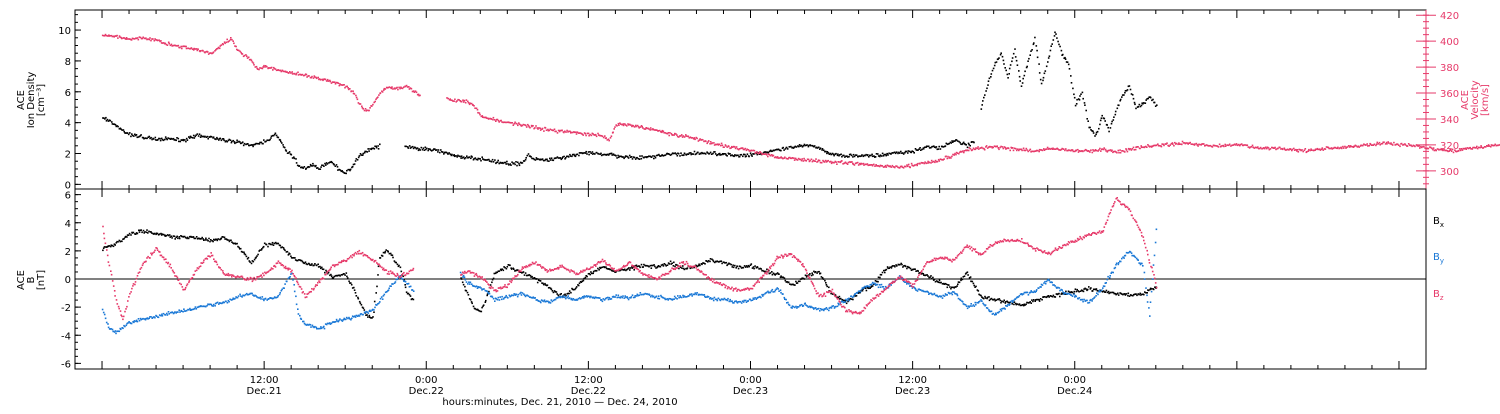  What do you see at coordinates (1449, 146) in the screenshot?
I see `velocity-tick-label: 320` at bounding box center [1449, 146].